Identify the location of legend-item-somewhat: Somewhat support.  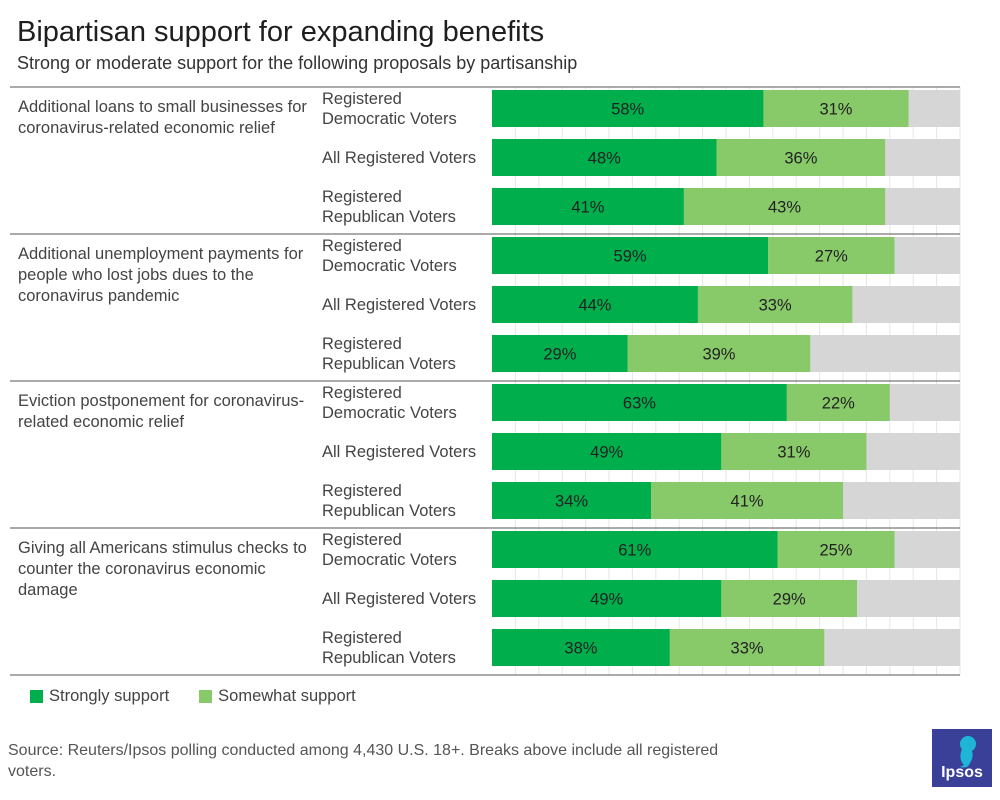
(277, 696).